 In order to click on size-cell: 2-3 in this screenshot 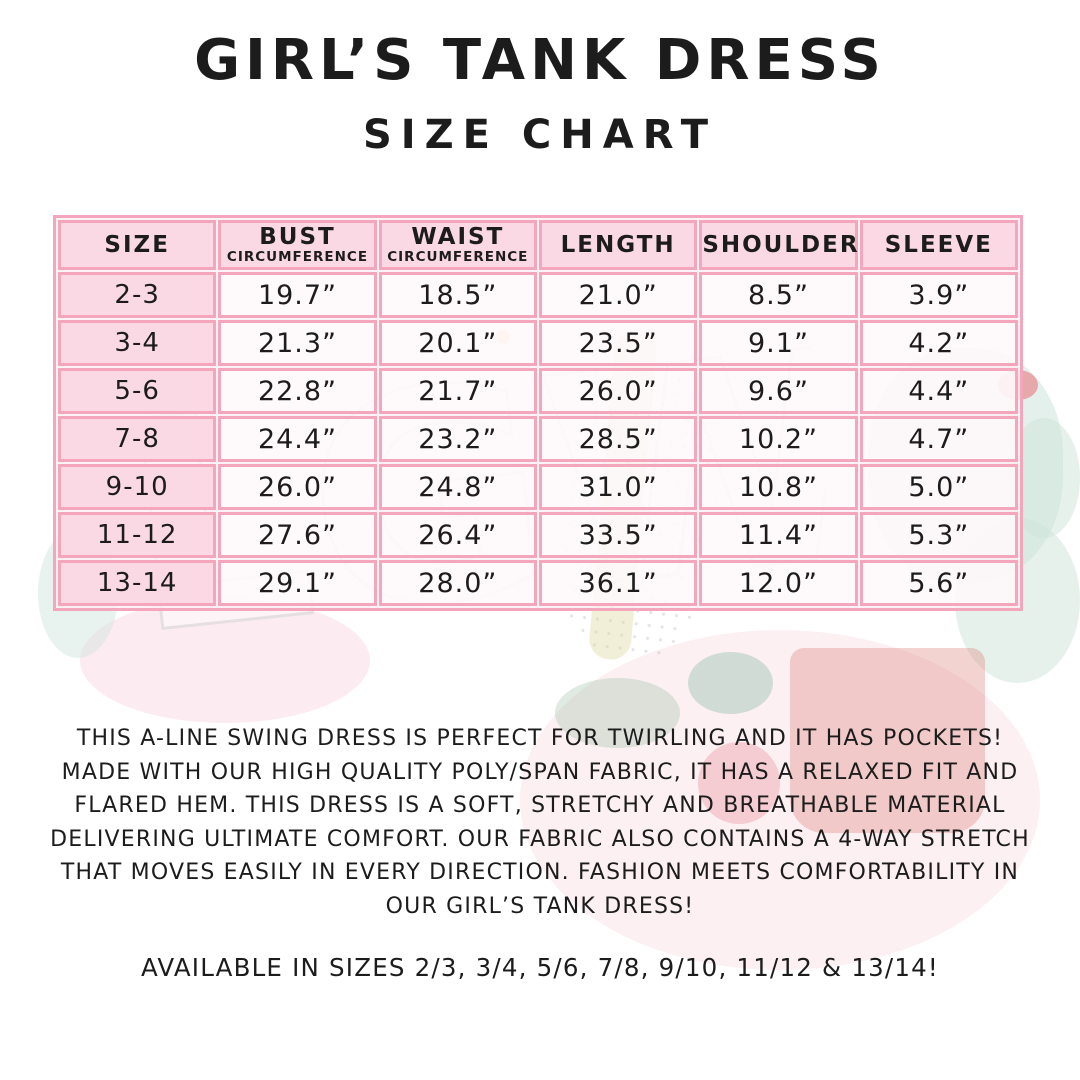, I will do `click(137, 295)`.